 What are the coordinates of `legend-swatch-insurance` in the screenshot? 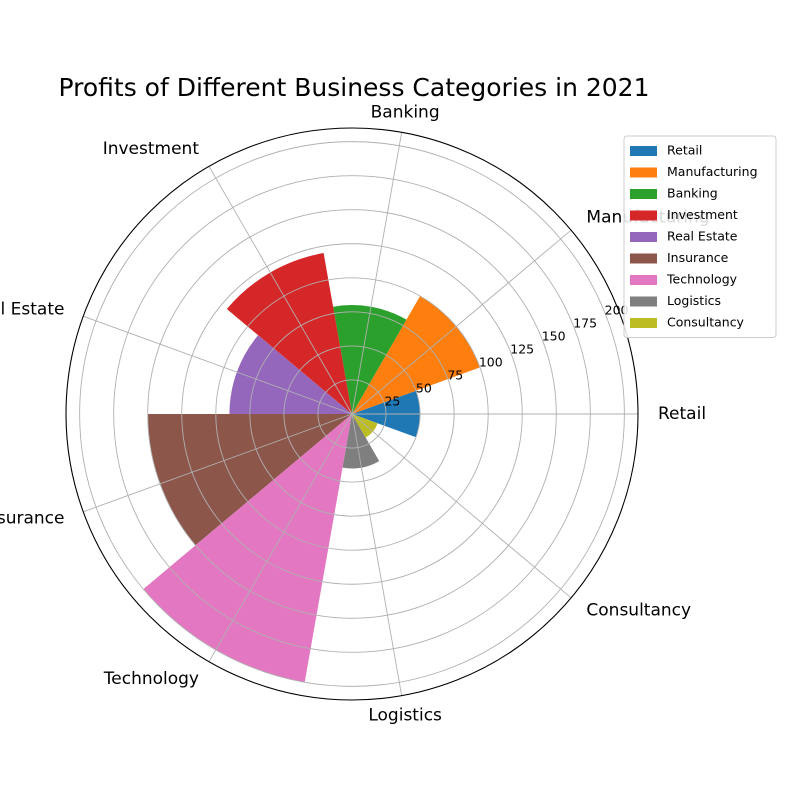 It's located at (643, 258).